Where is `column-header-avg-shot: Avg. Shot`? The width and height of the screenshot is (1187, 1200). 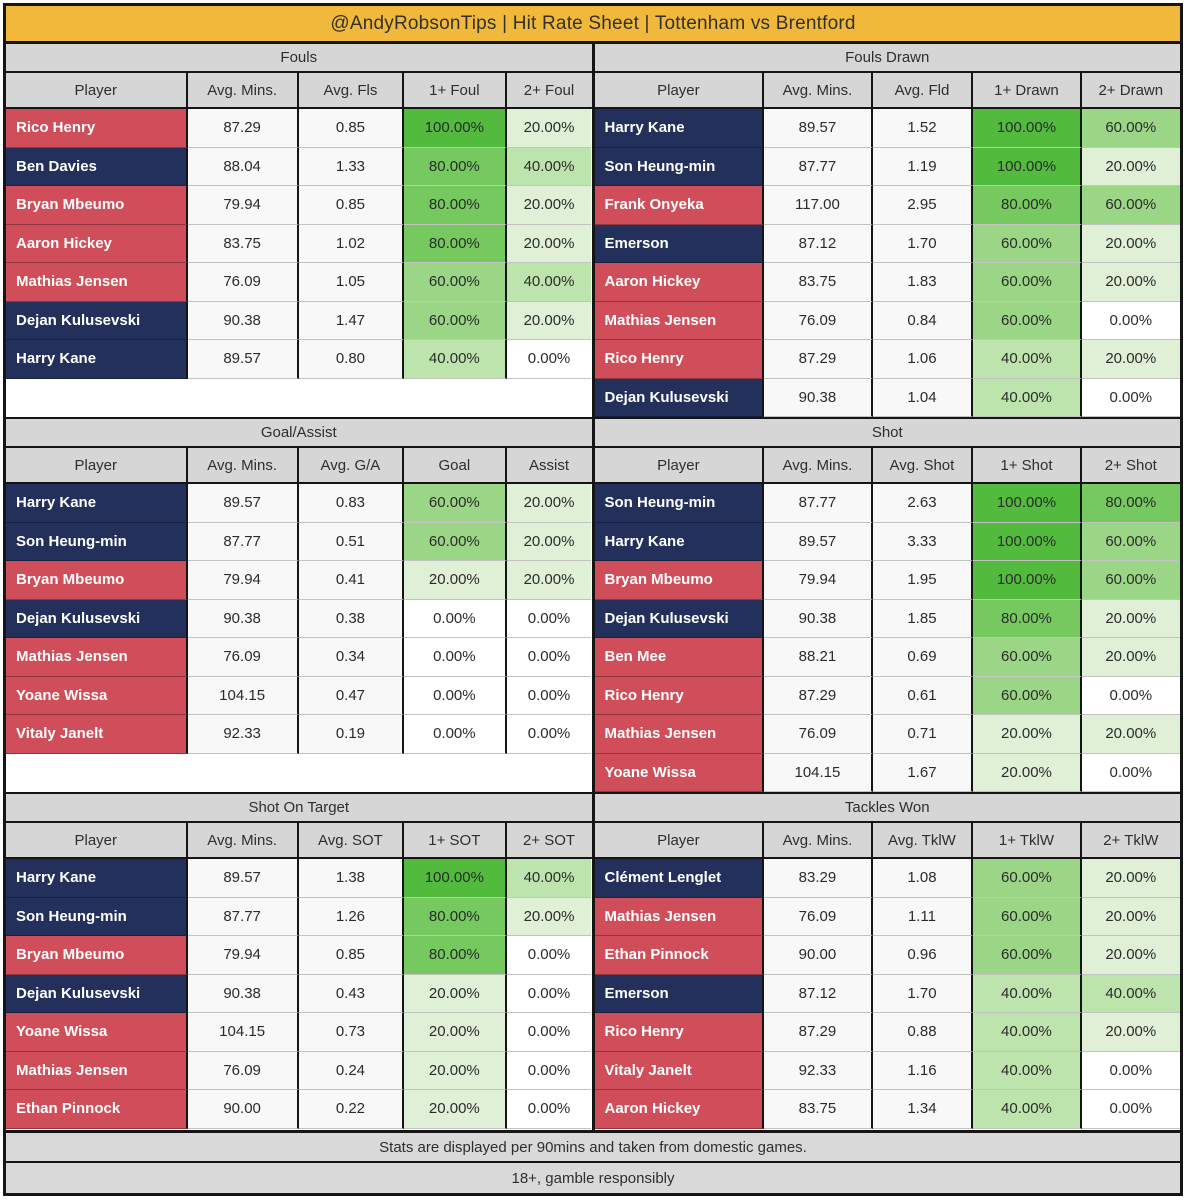
column-header-avg-shot: Avg. Shot is located at coordinates (923, 465).